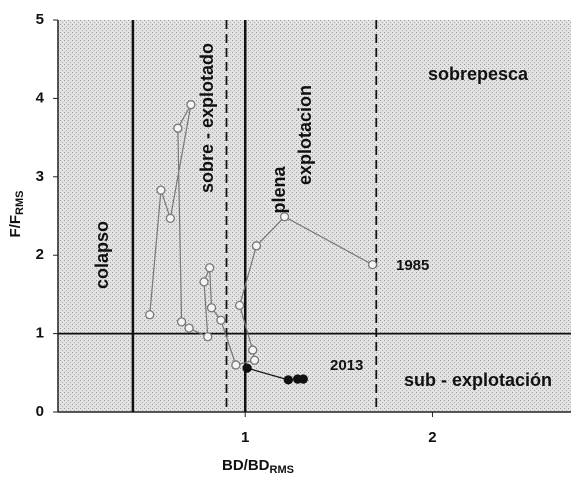 This screenshot has width=571, height=480. Describe the element at coordinates (15, 226) in the screenshot. I see `label-main: F/F` at that location.